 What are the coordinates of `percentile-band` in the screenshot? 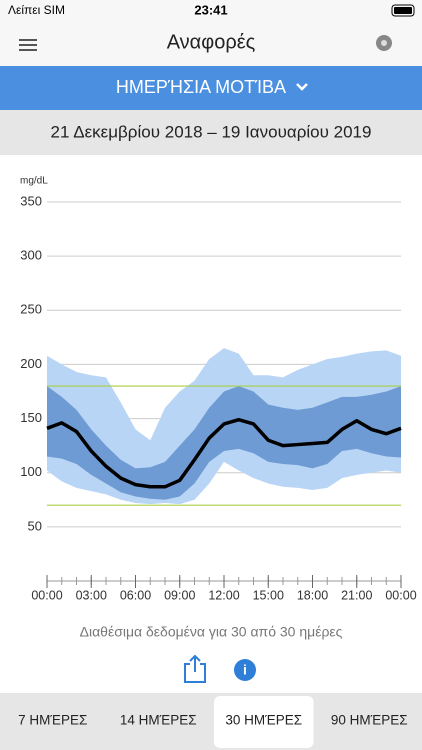 It's located at (224, 443).